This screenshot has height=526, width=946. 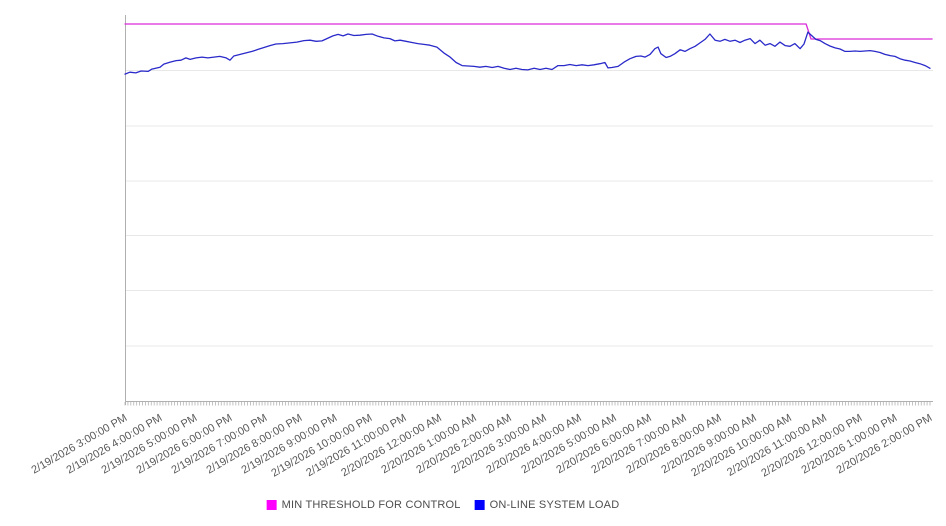 What do you see at coordinates (527, 53) in the screenshot?
I see `load-line` at bounding box center [527, 53].